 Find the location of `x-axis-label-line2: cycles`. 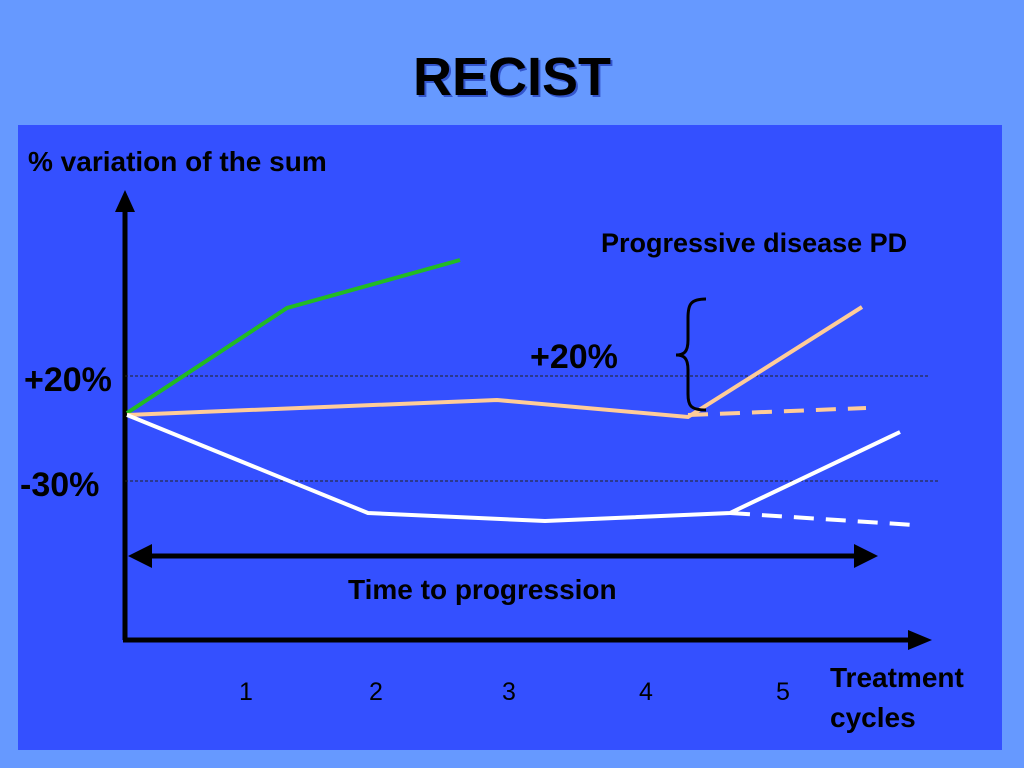

x-axis-label-line2: cycles is located at coordinates (873, 717).